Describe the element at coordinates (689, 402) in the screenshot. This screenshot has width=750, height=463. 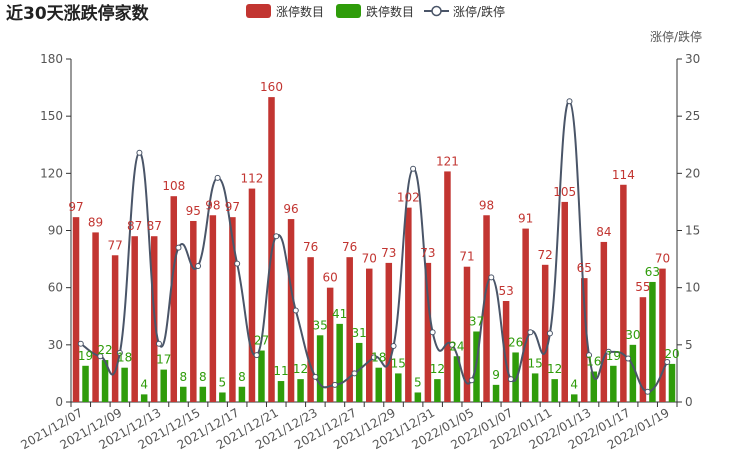
I see `right-tick-label: 0` at that location.